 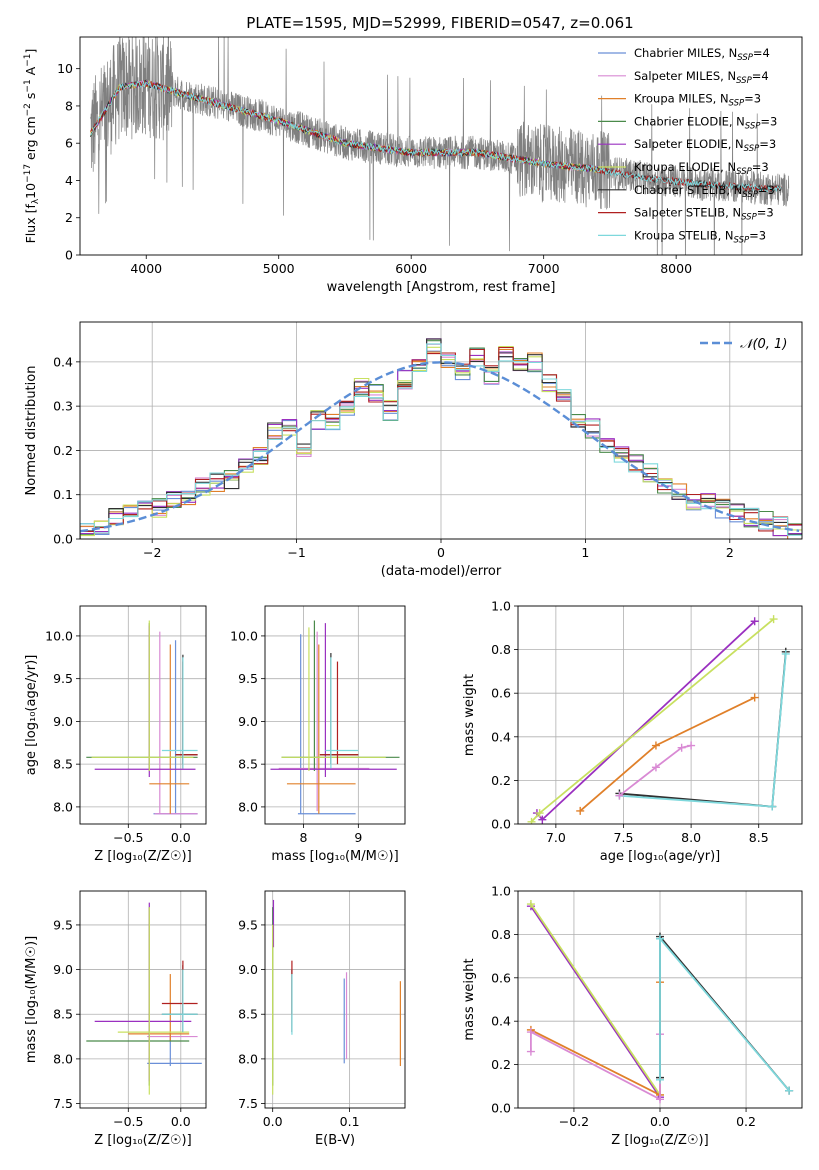 What do you see at coordinates (31, 431) in the screenshot?
I see `y-axis-label: Normed distribution` at bounding box center [31, 431].